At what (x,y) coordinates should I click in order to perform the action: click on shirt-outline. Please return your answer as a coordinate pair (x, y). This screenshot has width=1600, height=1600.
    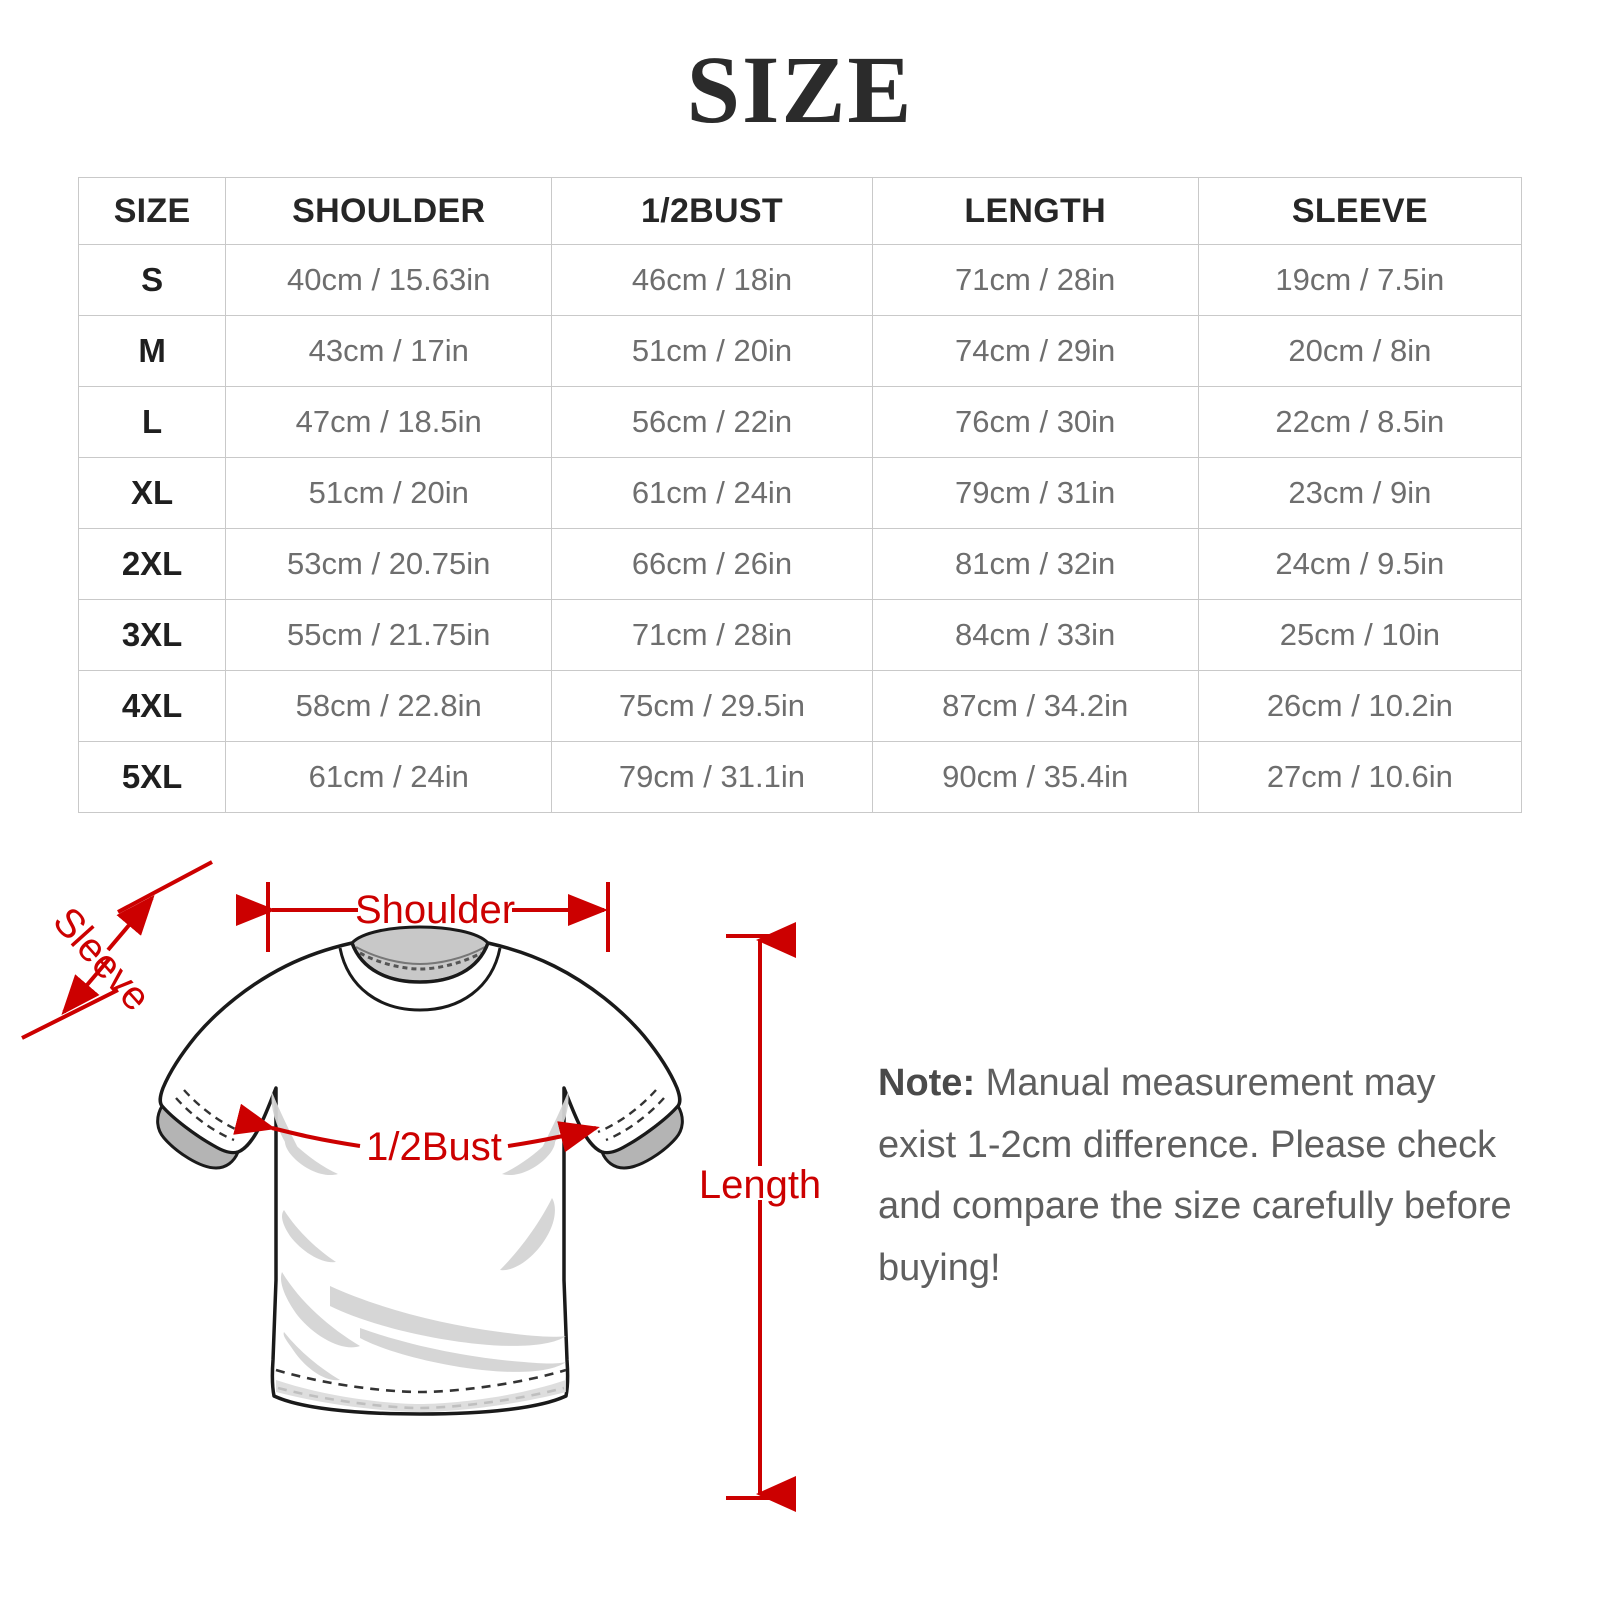
    Looking at the image, I should click on (420, 1178).